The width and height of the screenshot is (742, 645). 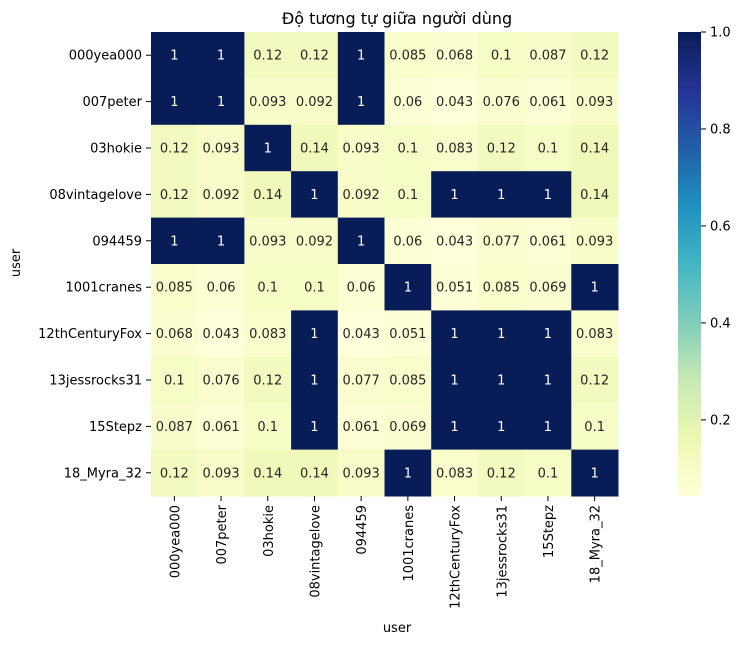 What do you see at coordinates (115, 427) in the screenshot?
I see `y-tick-label: 15Stepz` at bounding box center [115, 427].